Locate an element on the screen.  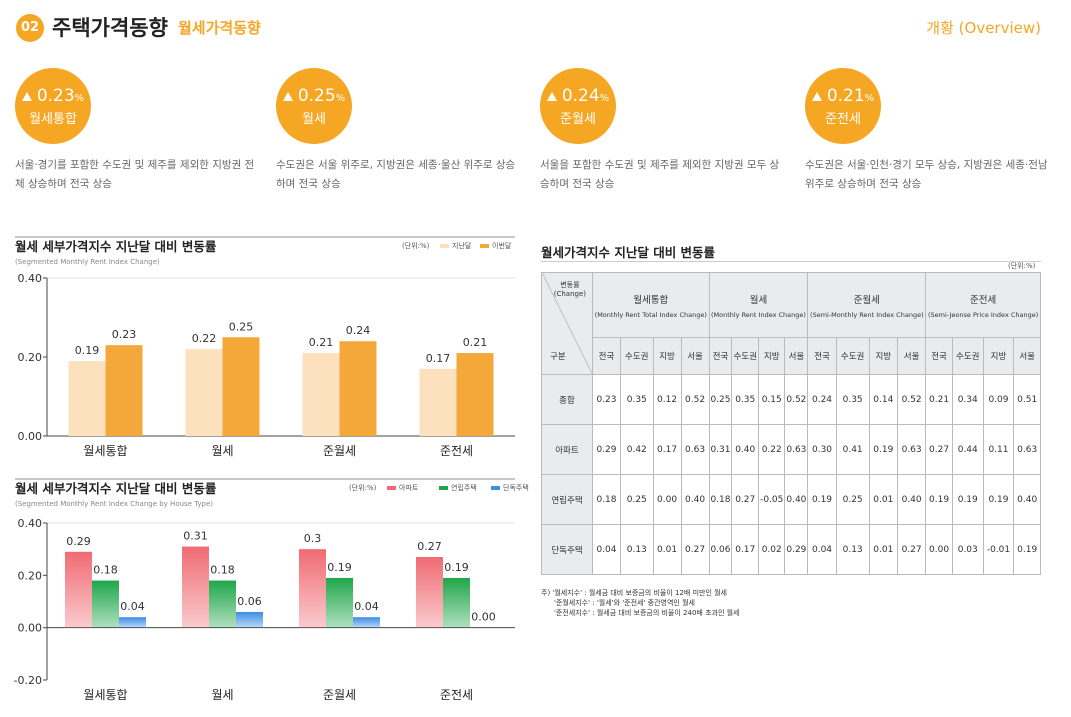
y-tick-label: 0.20 is located at coordinates (30, 357).